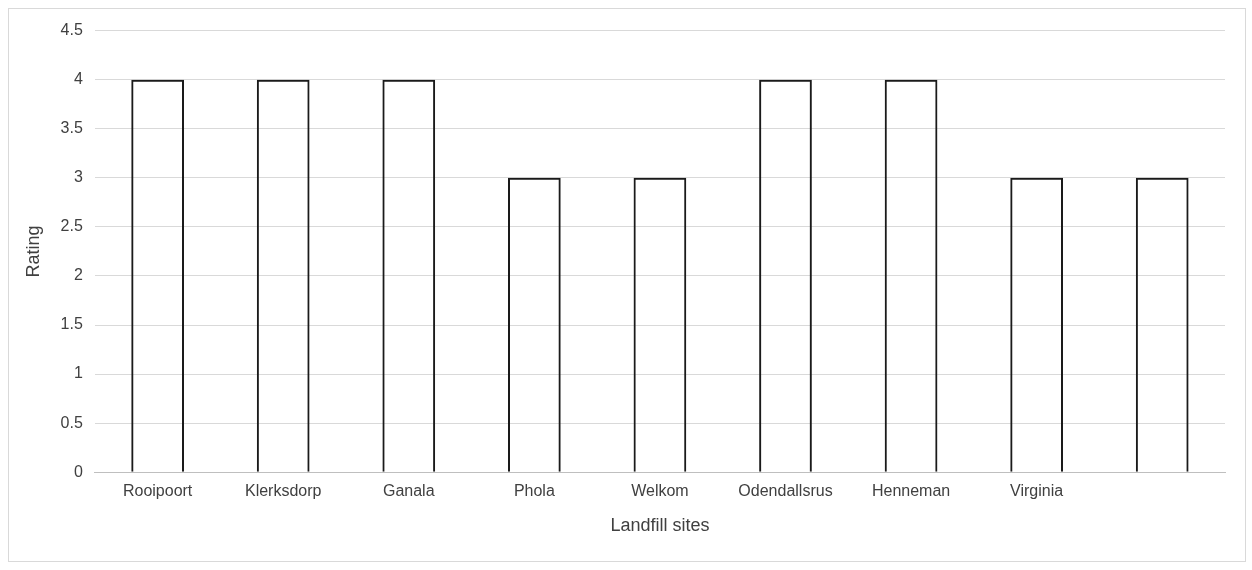  What do you see at coordinates (157, 491) in the screenshot?
I see `x-tick-label: Rooipoort` at bounding box center [157, 491].